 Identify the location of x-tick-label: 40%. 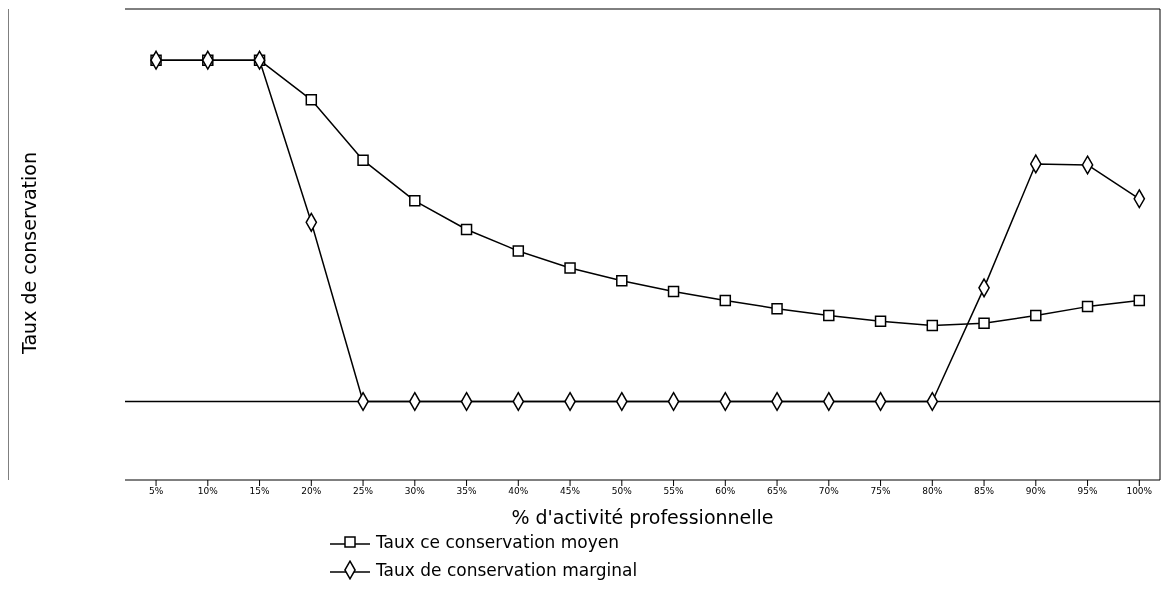
(518, 491).